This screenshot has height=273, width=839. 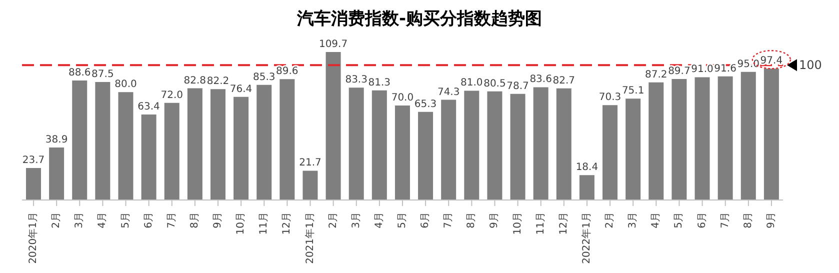 I want to click on data-label: 82.7, so click(x=564, y=80).